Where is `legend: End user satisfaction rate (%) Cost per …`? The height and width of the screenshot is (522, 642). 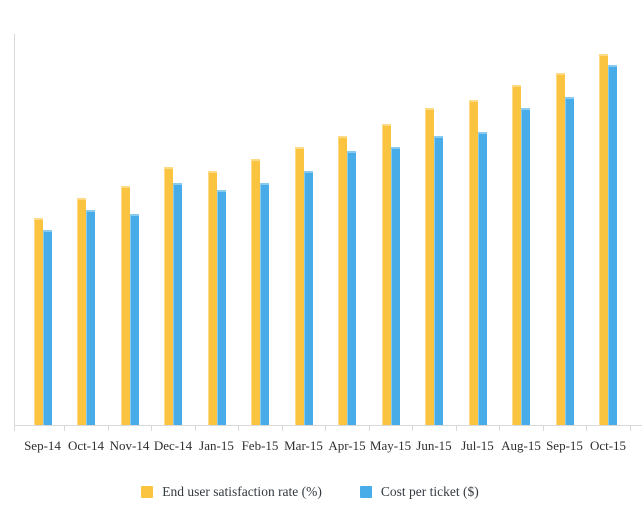 legend: End user satisfaction rate (%) Cost per … is located at coordinates (321, 492).